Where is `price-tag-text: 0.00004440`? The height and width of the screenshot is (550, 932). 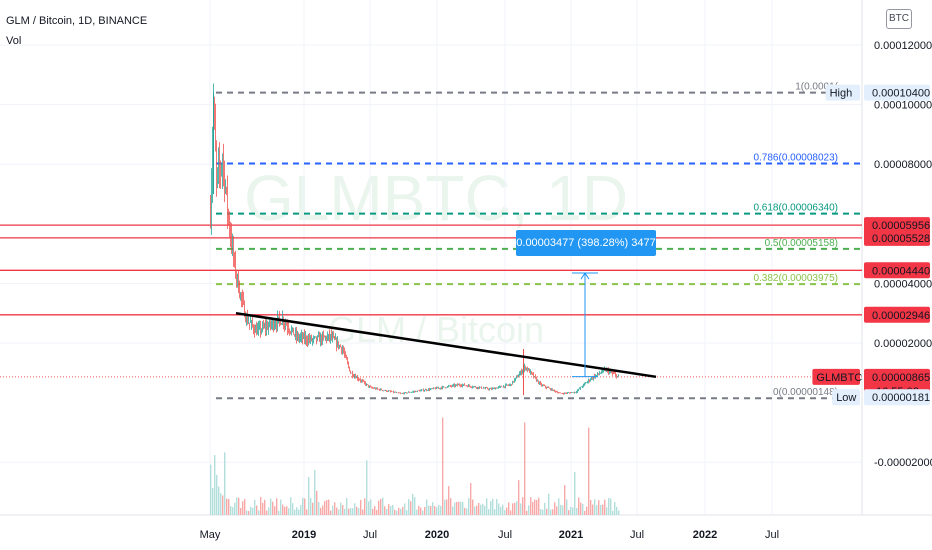
price-tag-text: 0.00004440 is located at coordinates (901, 271).